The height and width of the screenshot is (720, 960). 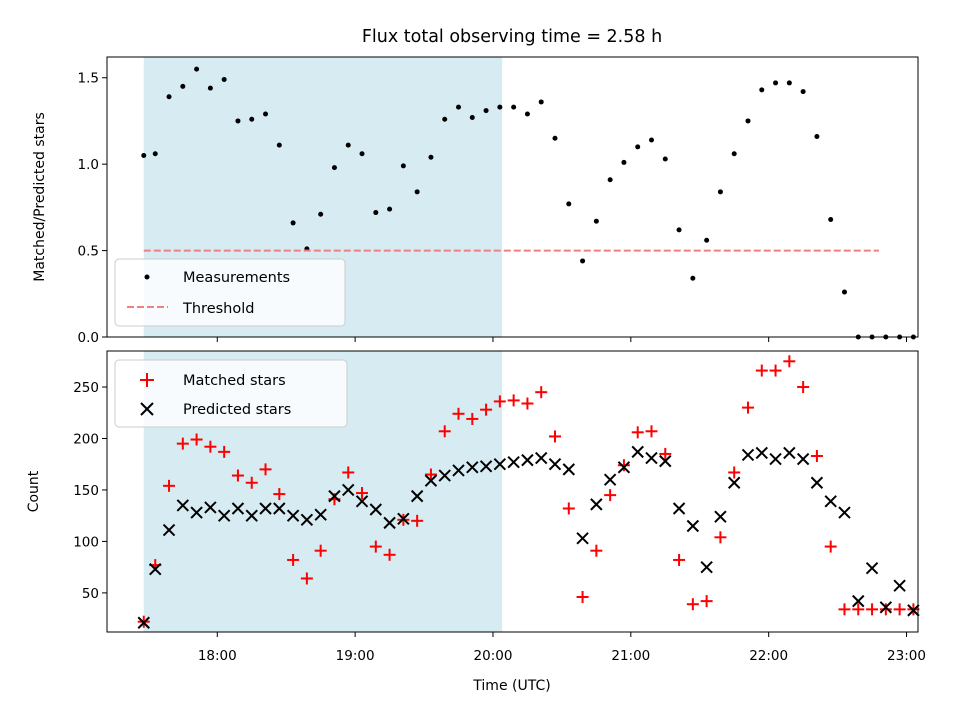 I want to click on legend-predicted-label: Predicted stars, so click(x=237, y=410).